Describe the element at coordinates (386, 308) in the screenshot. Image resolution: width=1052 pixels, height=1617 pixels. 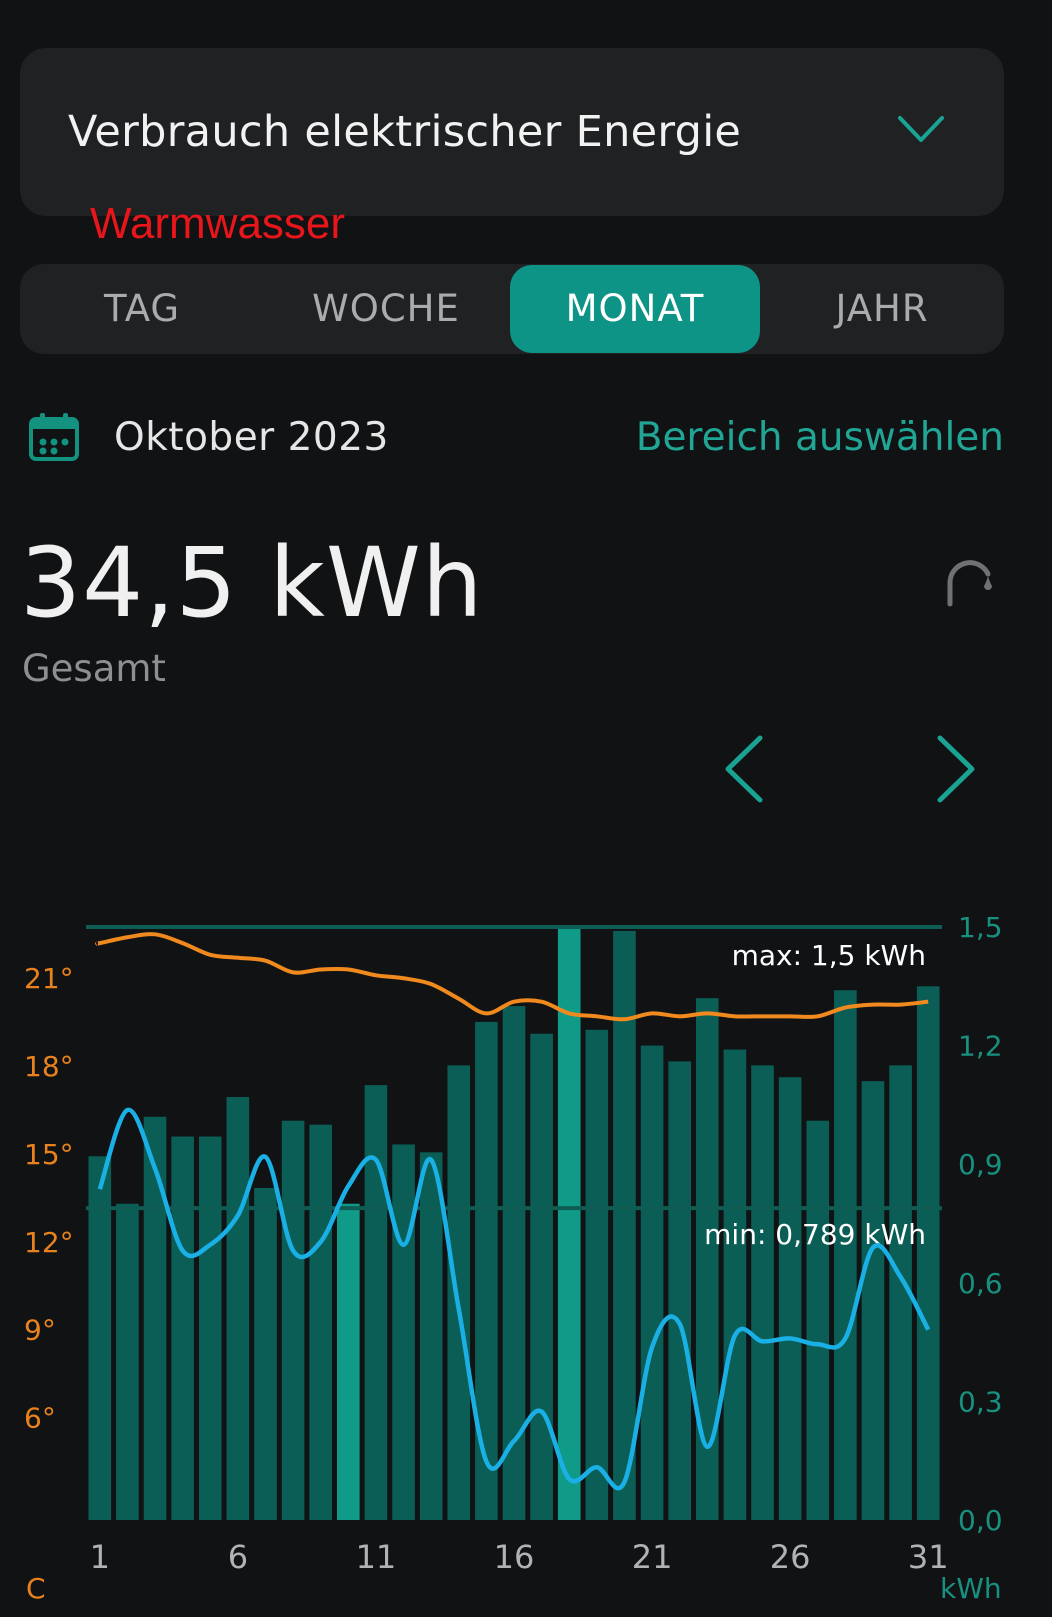
I see `tab-woche: WOCHE` at that location.